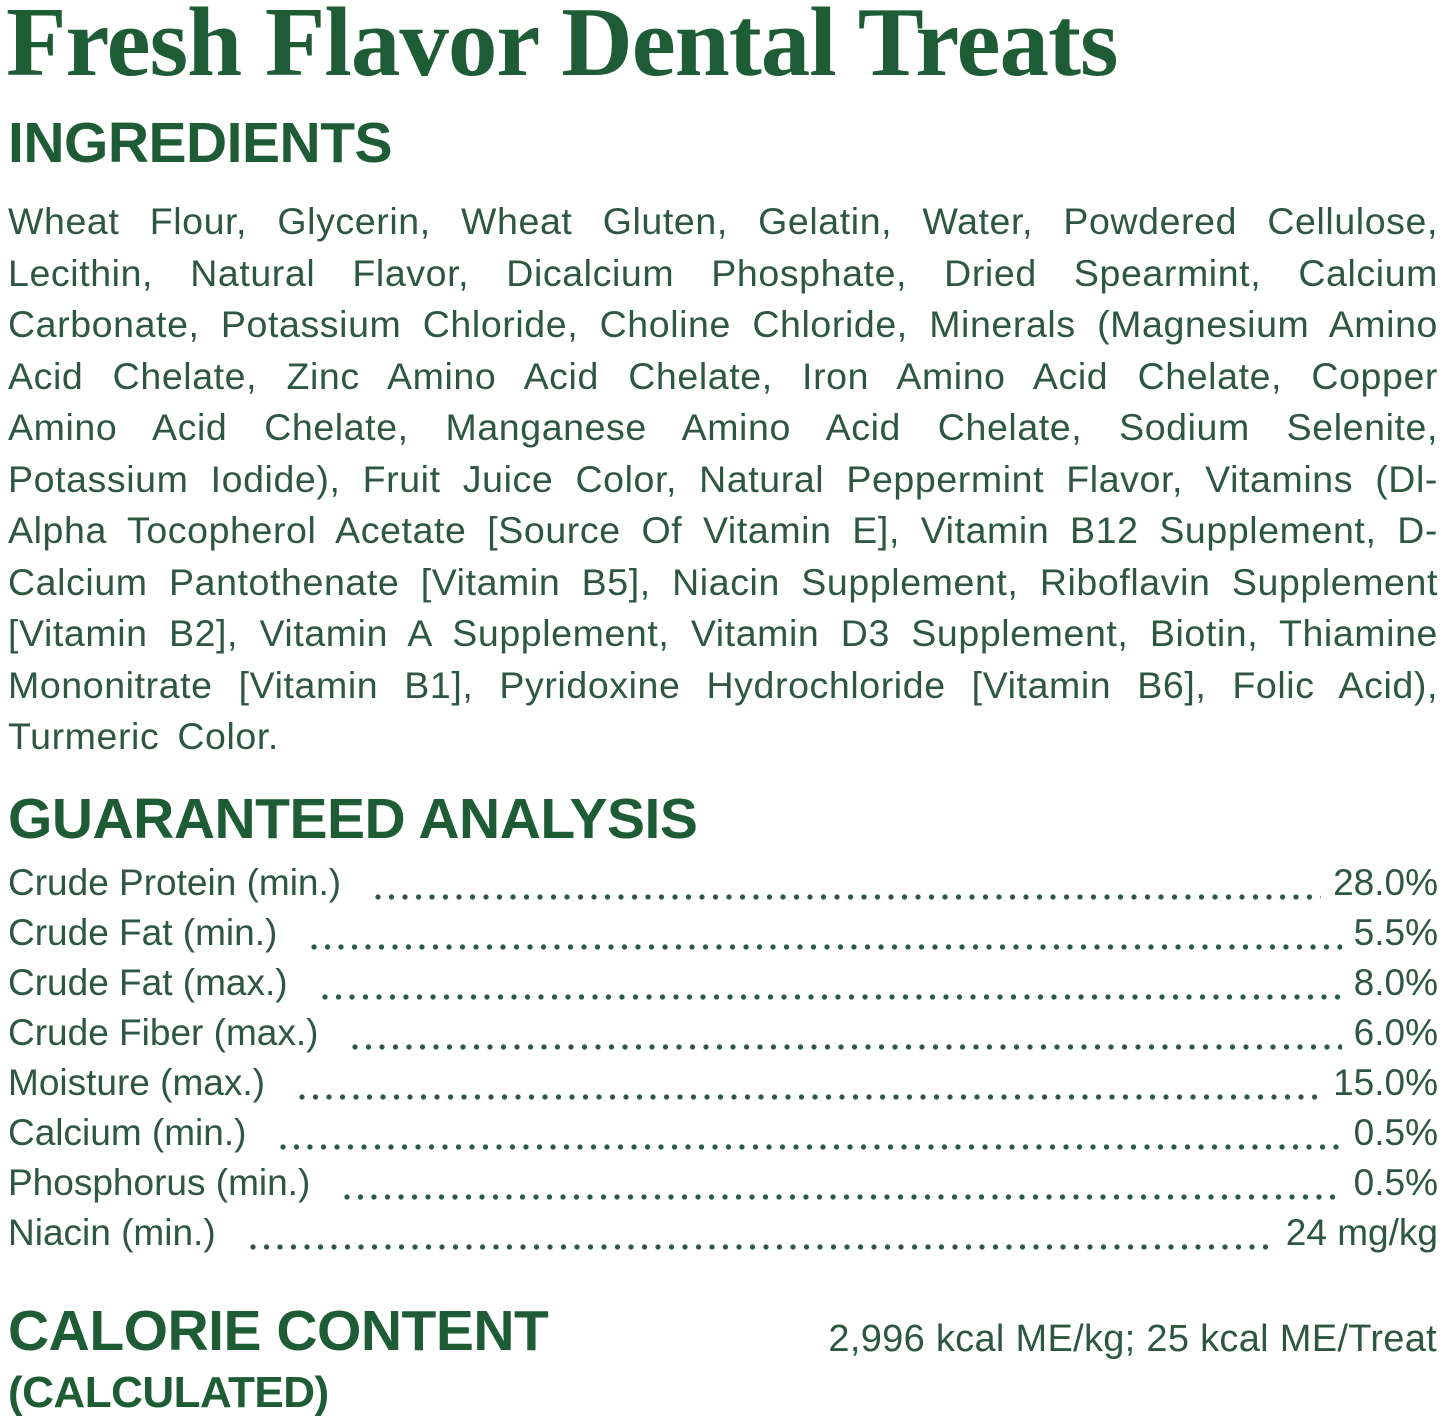 Image resolution: width=1445 pixels, height=1427 pixels. What do you see at coordinates (562, 48) in the screenshot?
I see `product-title: Fresh Flavor Dental Treats` at bounding box center [562, 48].